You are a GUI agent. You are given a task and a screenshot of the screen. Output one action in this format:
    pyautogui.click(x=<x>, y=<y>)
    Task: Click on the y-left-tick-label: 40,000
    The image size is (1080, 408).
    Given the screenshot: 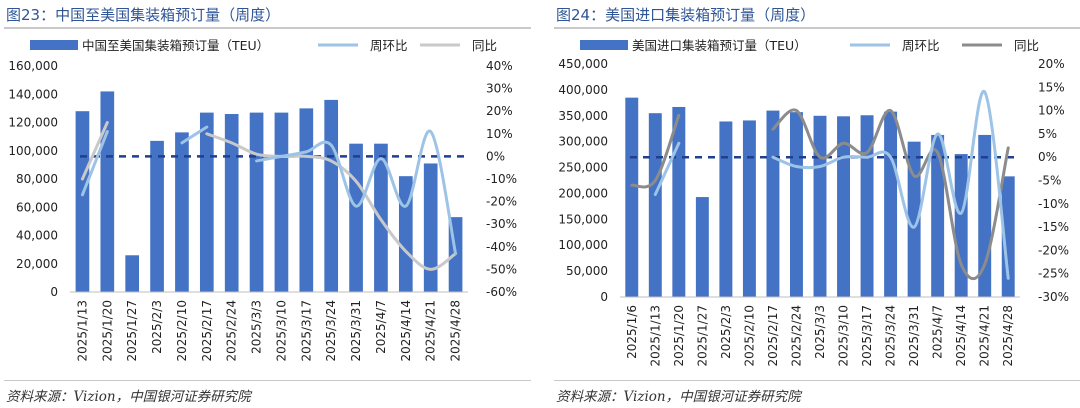 What is the action you would take?
    pyautogui.click(x=37, y=236)
    